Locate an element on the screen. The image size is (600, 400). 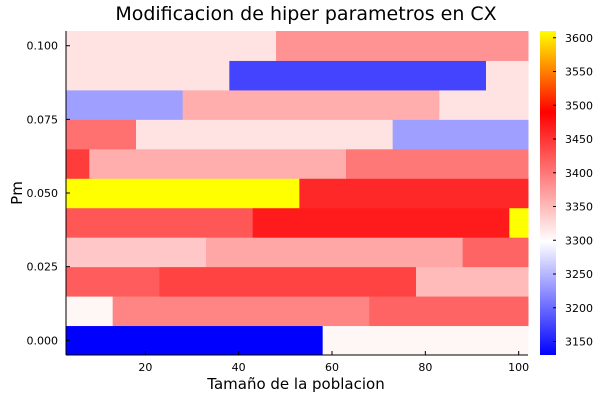
x-axis-ticks: 20 40 60 80 100 is located at coordinates (333, 362).